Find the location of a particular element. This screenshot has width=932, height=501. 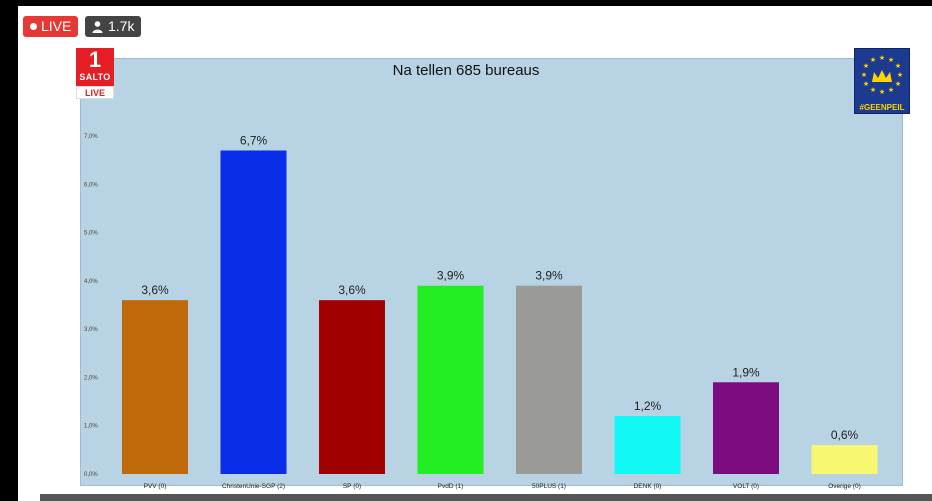

person-icon is located at coordinates (97, 26).